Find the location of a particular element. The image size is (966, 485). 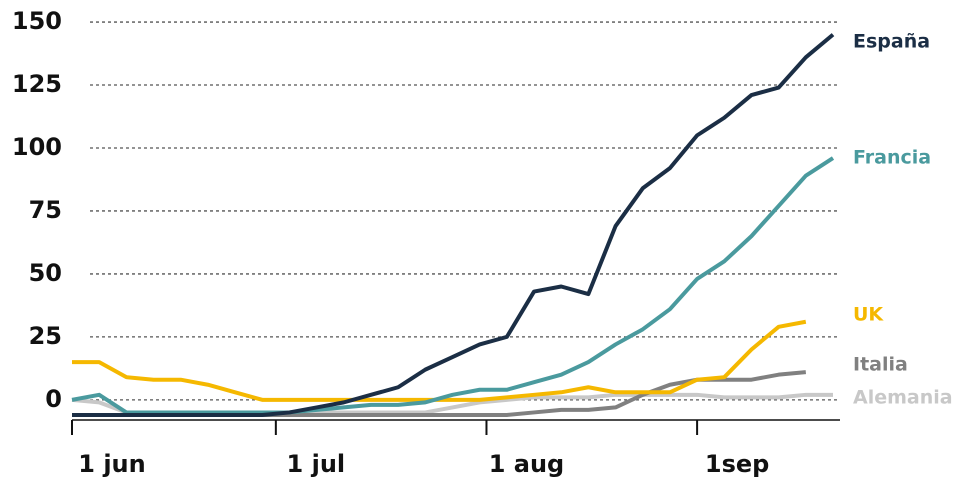

y-tick-label: 25 is located at coordinates (45, 336).